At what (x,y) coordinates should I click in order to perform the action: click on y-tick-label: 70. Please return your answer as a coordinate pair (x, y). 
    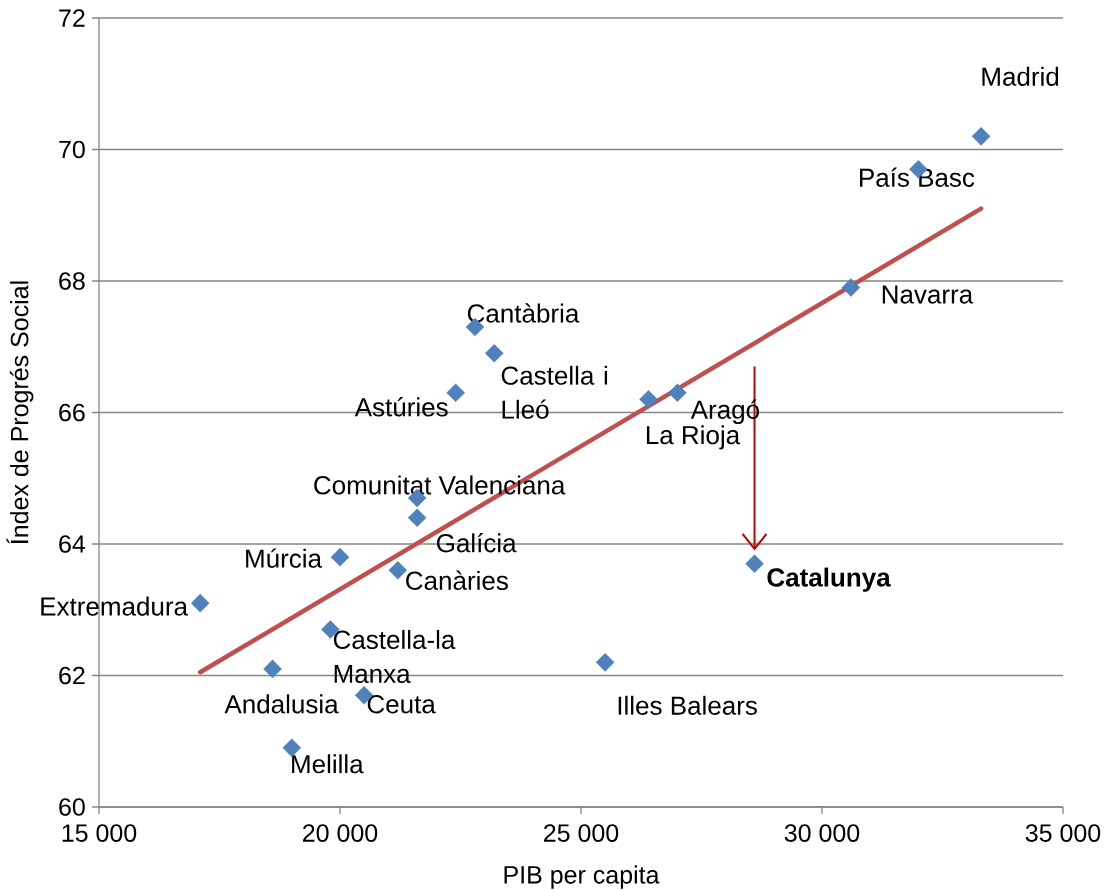
    Looking at the image, I should click on (72, 149).